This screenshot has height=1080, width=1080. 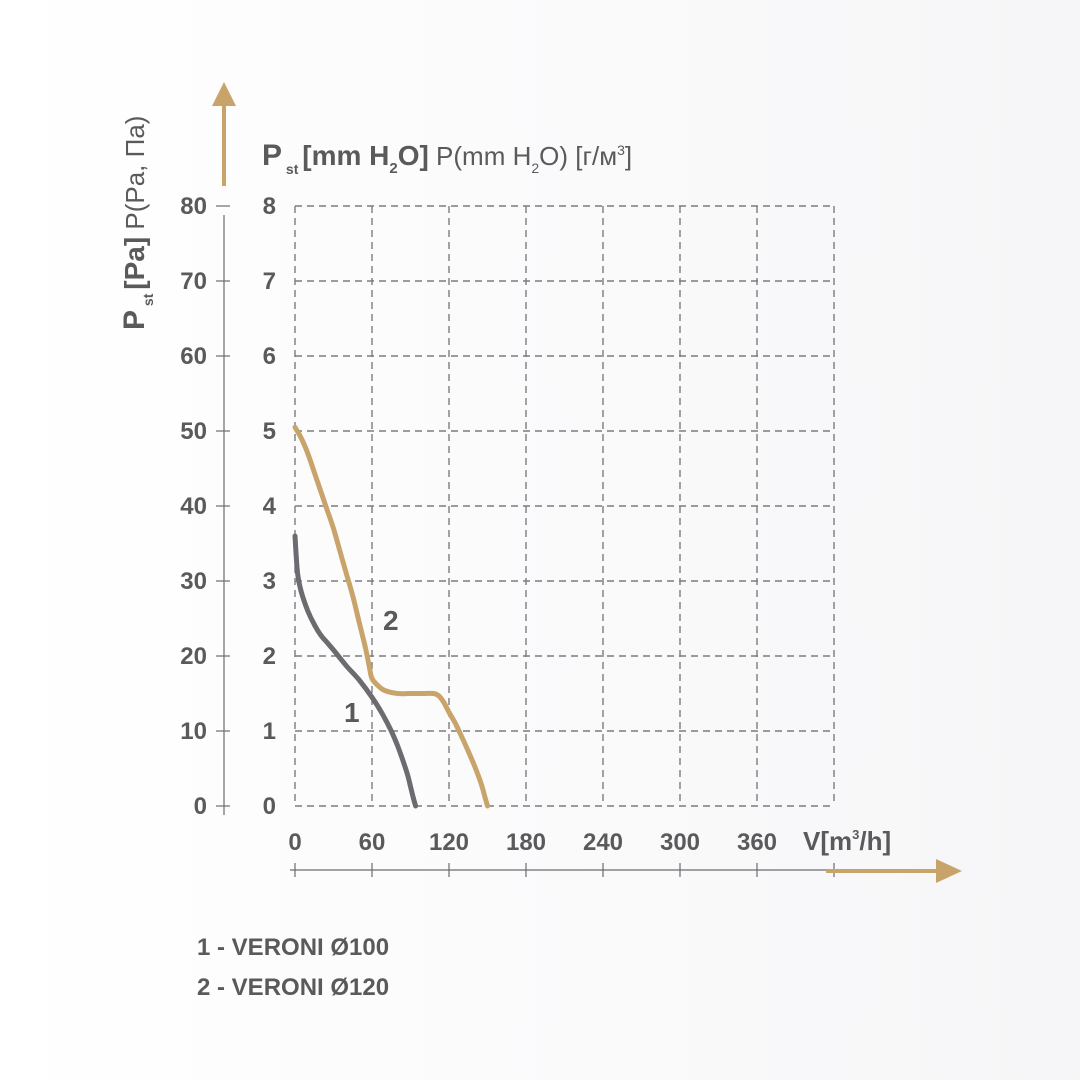 What do you see at coordinates (193, 431) in the screenshot?
I see `left-tick-label: 50` at bounding box center [193, 431].